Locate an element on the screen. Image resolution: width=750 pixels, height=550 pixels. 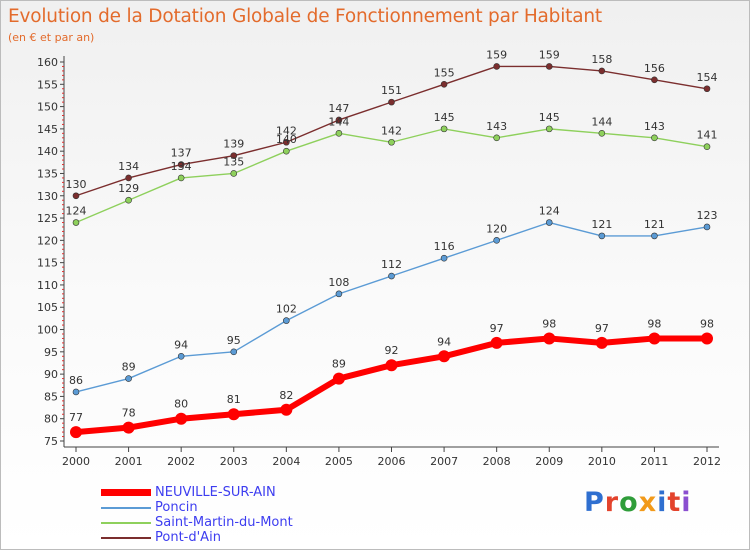
legend-label-neuville: NEUVILLE-SUR-AIN is located at coordinates (215, 492).